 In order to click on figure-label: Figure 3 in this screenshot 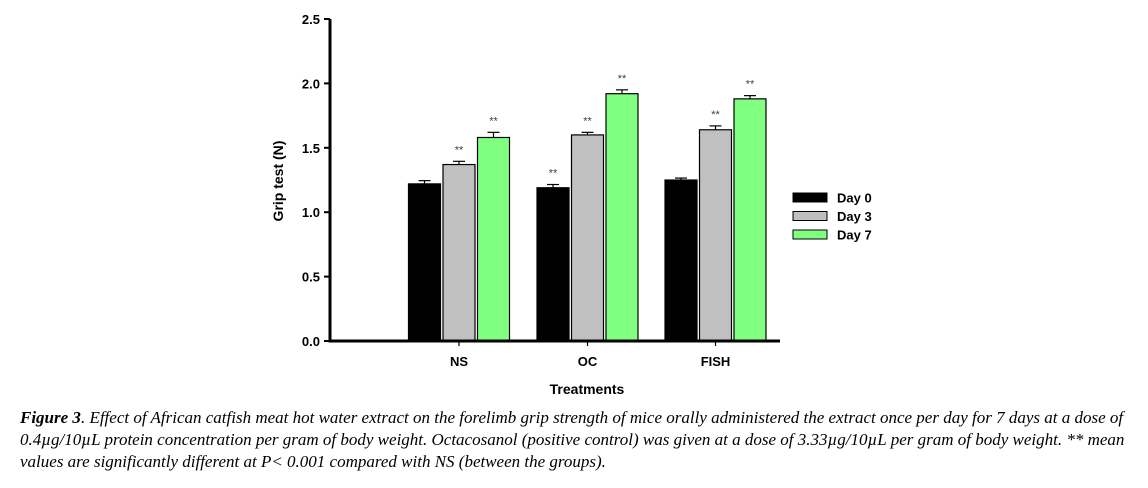, I will do `click(50, 417)`.